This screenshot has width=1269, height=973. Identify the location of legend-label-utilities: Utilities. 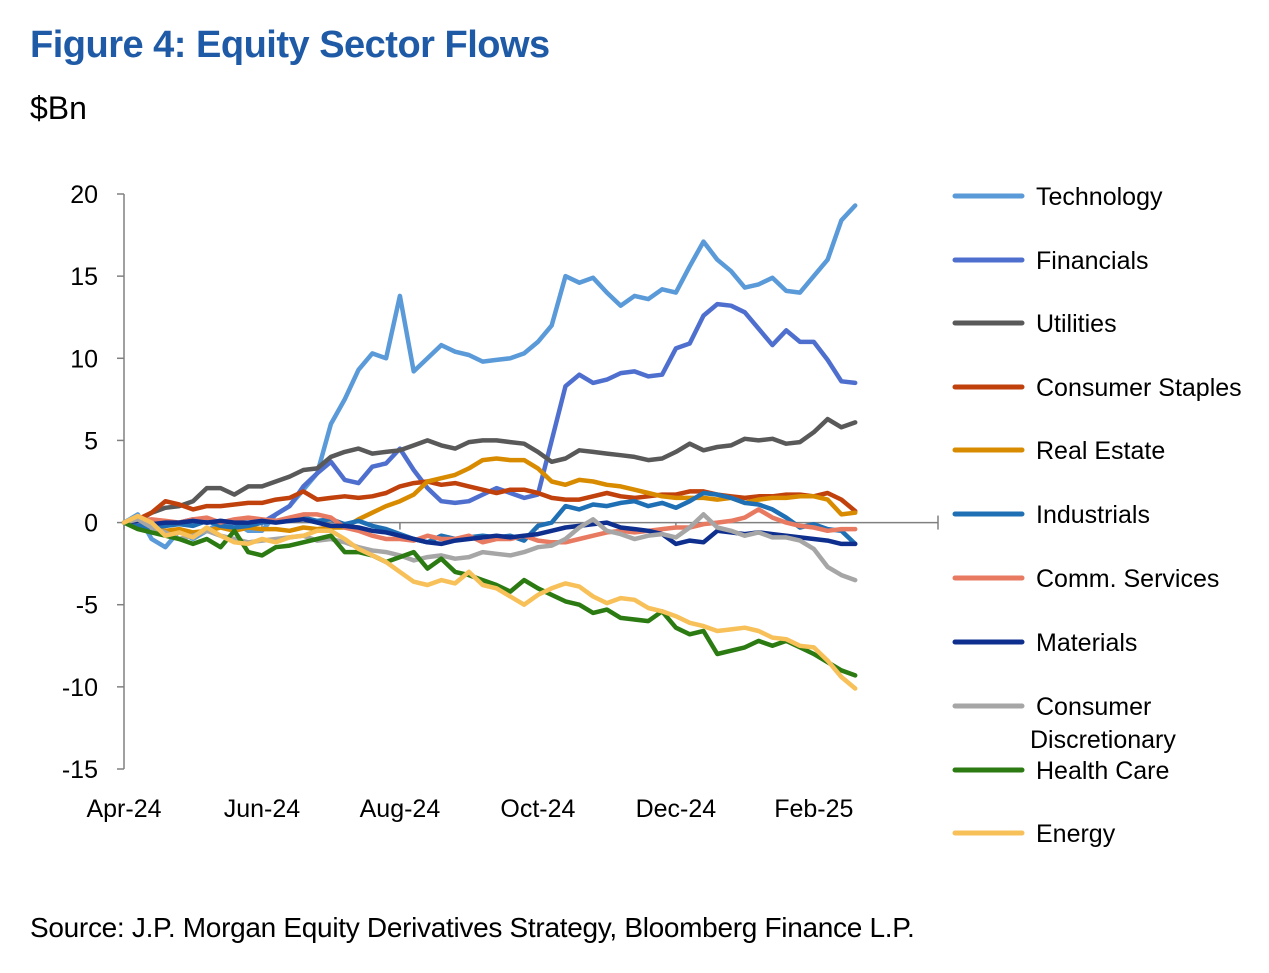
(1076, 324).